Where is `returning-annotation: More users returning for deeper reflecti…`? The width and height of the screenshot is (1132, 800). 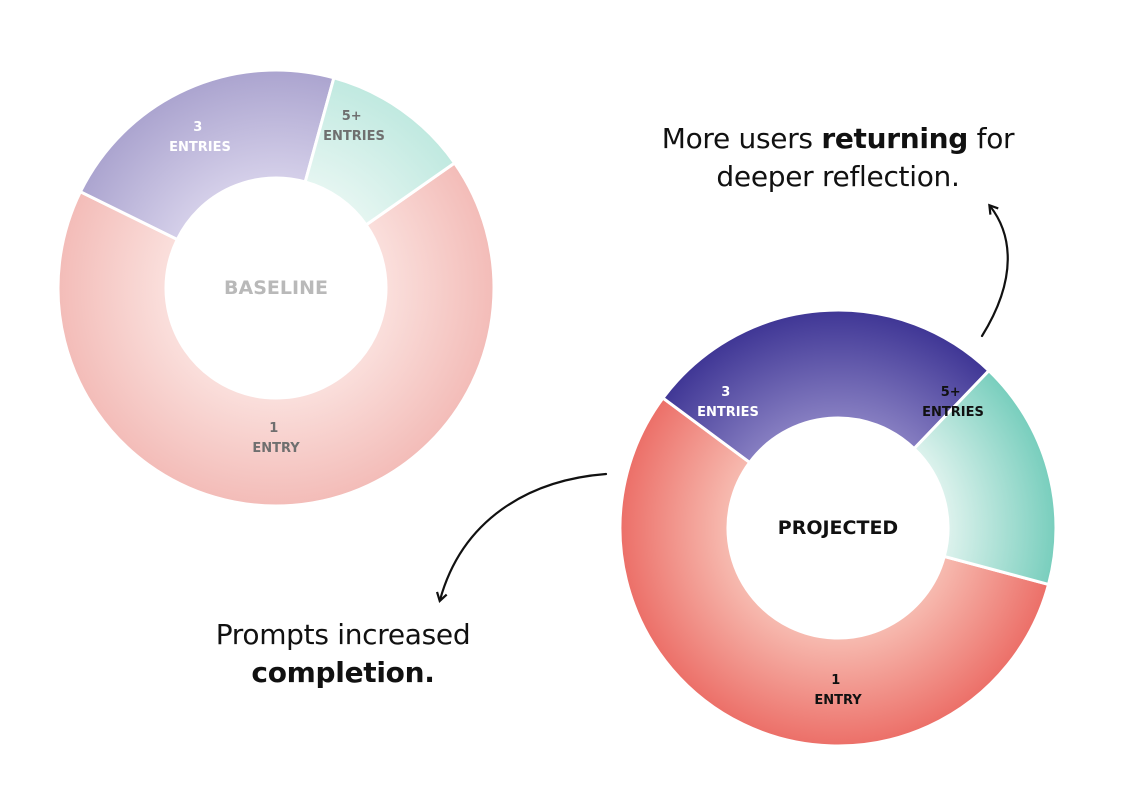 returning-annotation: More users returning for deeper reflecti… is located at coordinates (838, 158).